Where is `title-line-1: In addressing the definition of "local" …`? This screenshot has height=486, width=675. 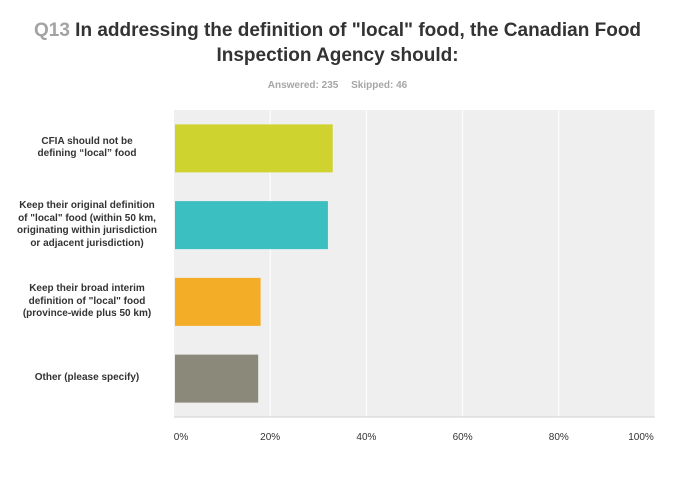 title-line-1: In addressing the definition of "local" … is located at coordinates (358, 30).